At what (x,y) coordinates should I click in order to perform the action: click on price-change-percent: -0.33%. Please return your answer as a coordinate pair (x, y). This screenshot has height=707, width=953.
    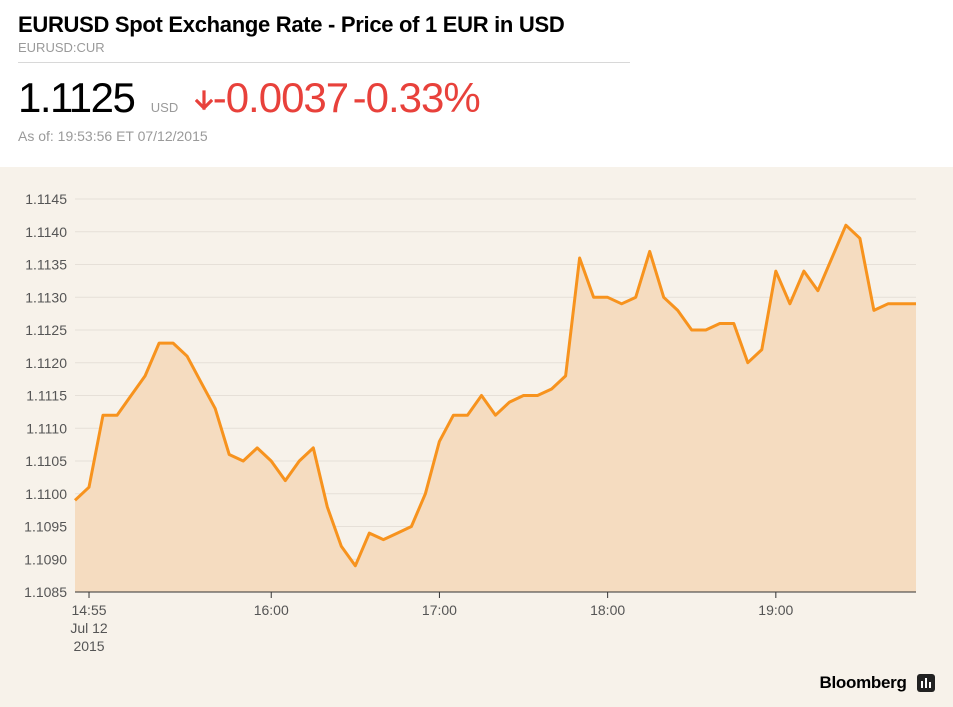
    Looking at the image, I should click on (416, 97).